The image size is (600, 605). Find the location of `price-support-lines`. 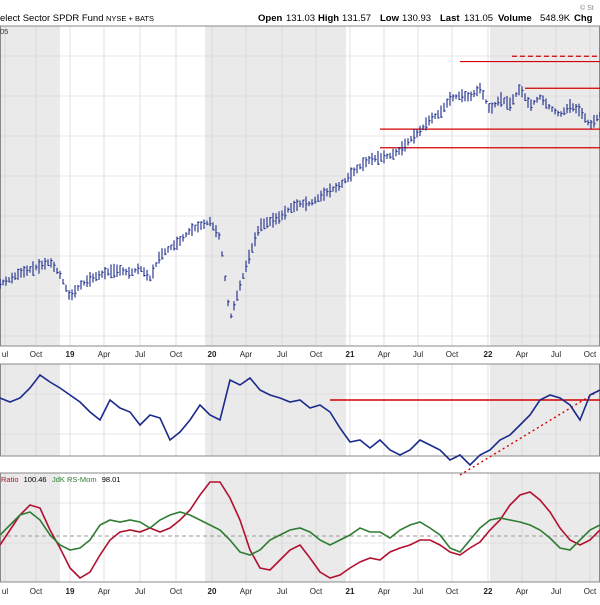

price-support-lines is located at coordinates (490, 102).